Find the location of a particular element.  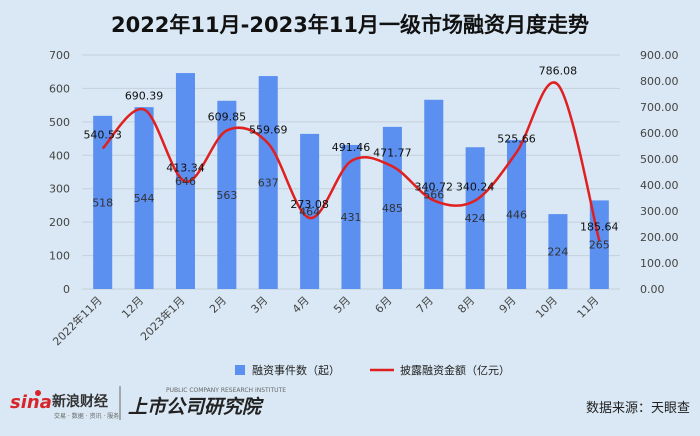

line-value-label: 273.08 is located at coordinates (309, 204).